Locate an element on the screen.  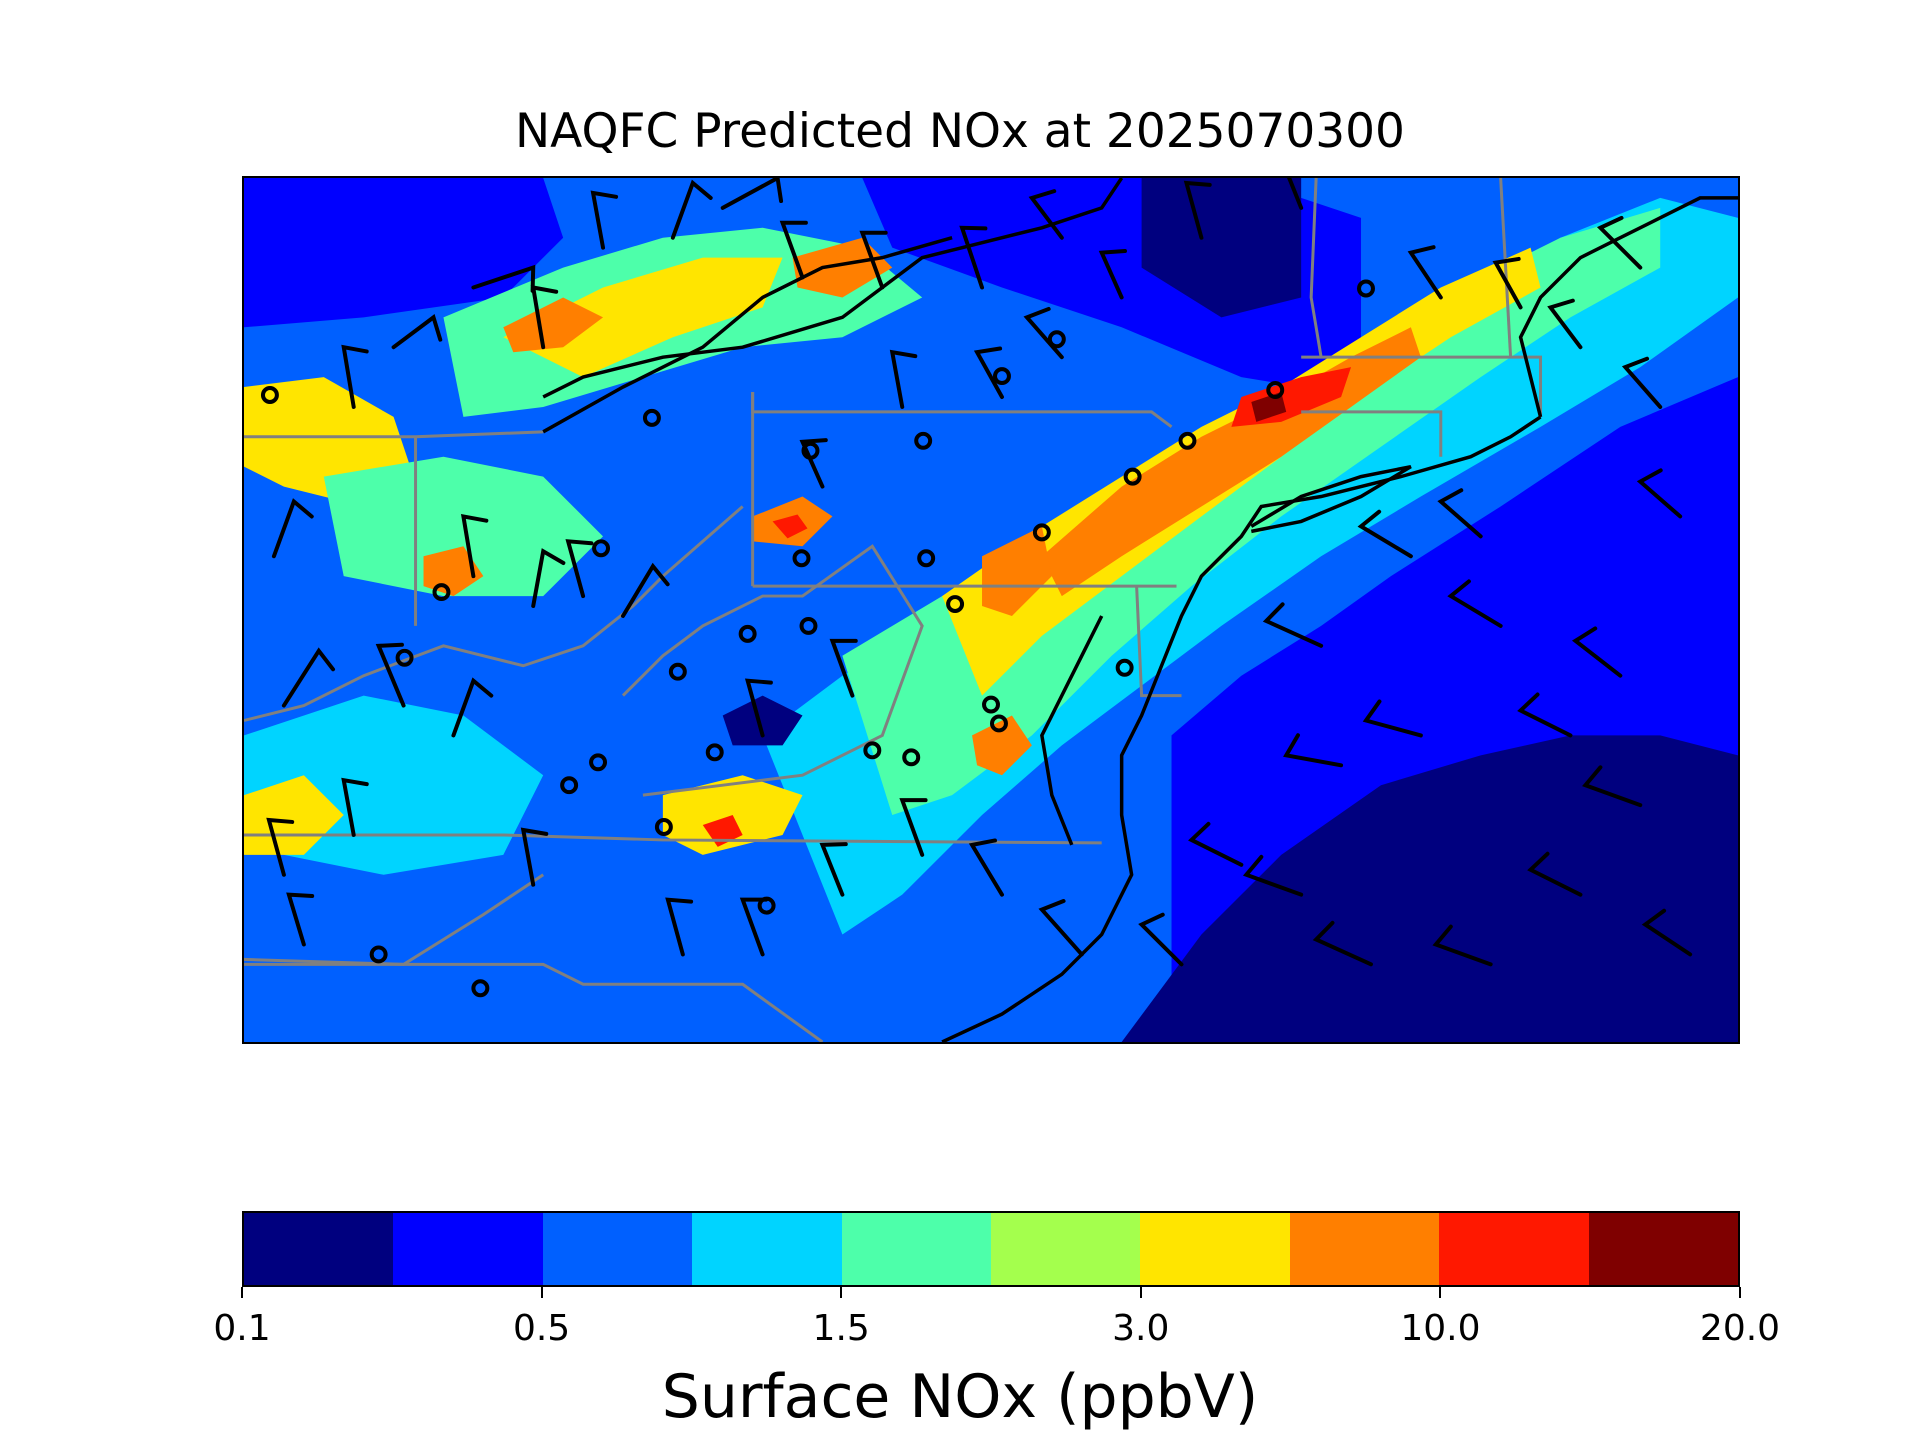
coast-chesapeake is located at coordinates (1072, 730).